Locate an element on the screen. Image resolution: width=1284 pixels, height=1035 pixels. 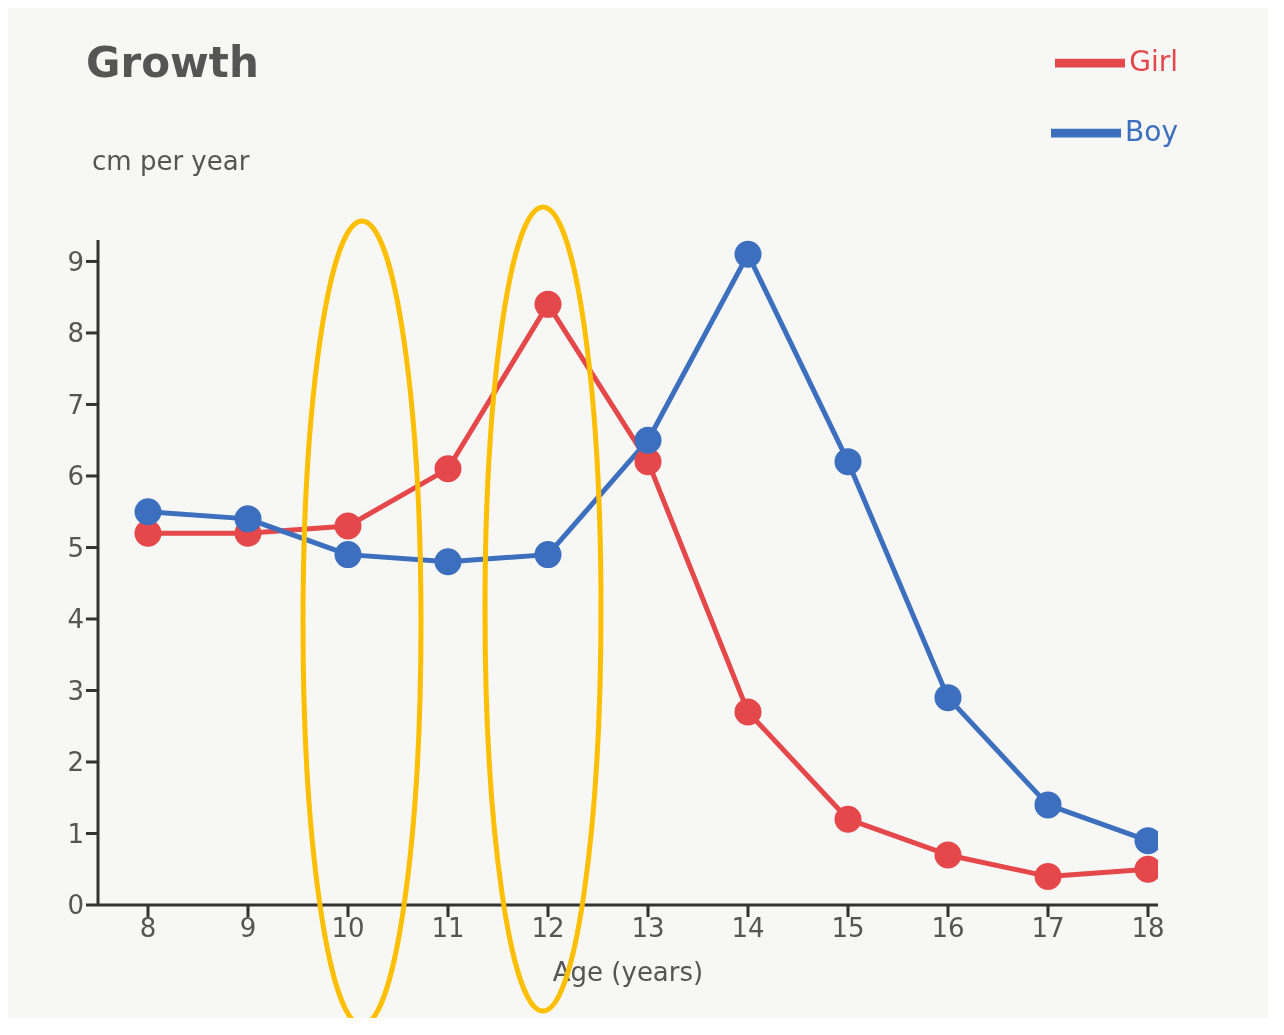
legend-label: Girl is located at coordinates (1153, 61).